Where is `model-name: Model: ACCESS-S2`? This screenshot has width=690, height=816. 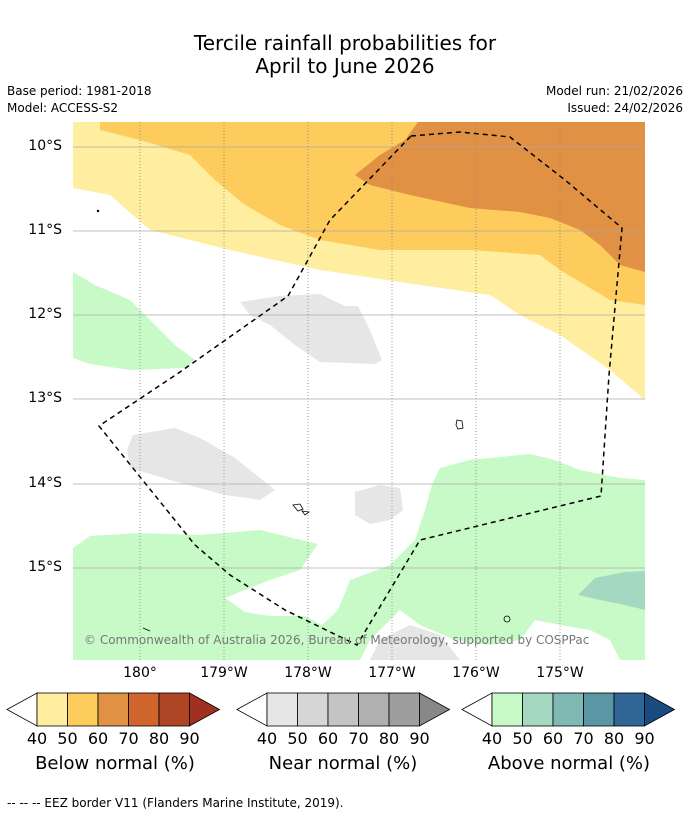 model-name: Model: ACCESS-S2 is located at coordinates (63, 108).